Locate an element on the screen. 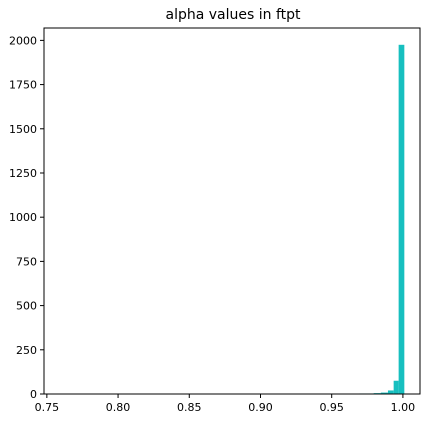 Image resolution: width=436 pixels, height=426 pixels. y-tick-label: 2000 is located at coordinates (23, 40).